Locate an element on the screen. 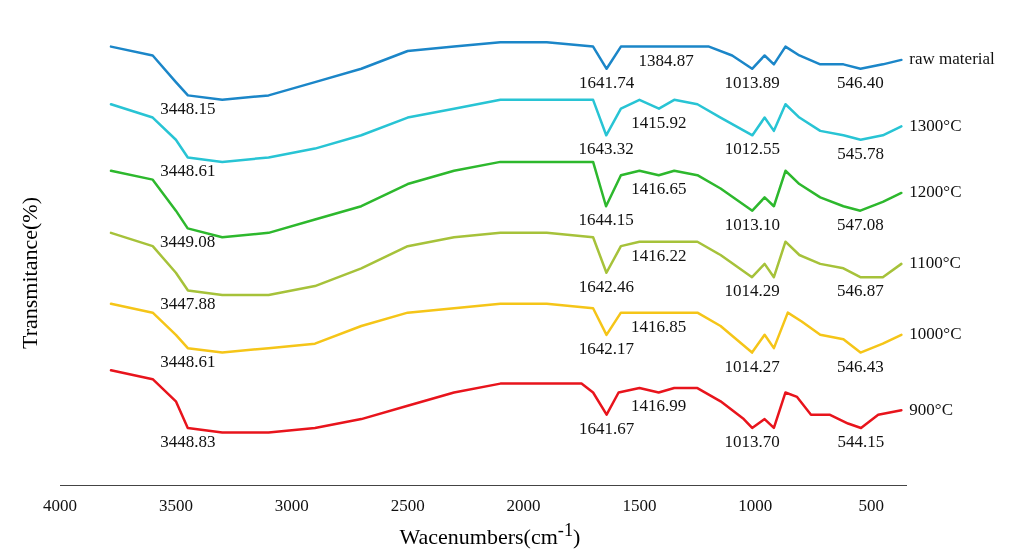 This screenshot has height=556, width=1016. series-label: 900°C is located at coordinates (931, 409).